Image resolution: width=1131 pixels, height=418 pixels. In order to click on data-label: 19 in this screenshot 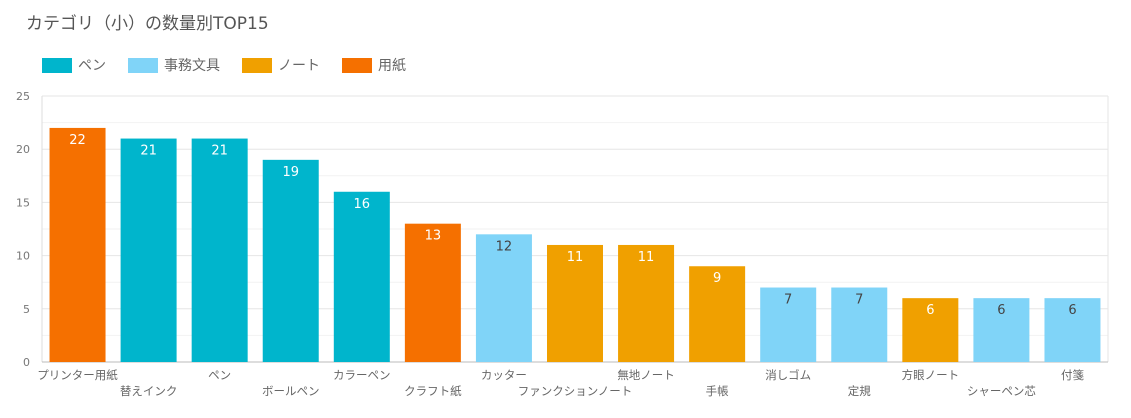, I will do `click(290, 172)`.